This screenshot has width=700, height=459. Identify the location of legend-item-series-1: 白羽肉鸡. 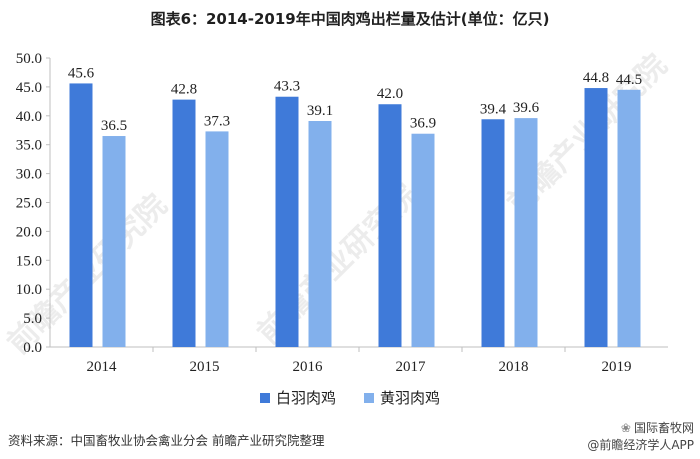
(297, 397).